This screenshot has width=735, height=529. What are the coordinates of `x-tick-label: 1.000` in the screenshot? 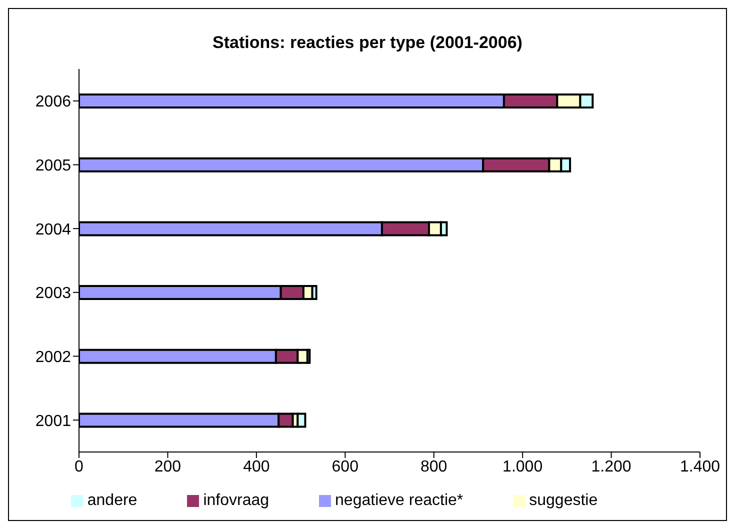 It's located at (522, 467).